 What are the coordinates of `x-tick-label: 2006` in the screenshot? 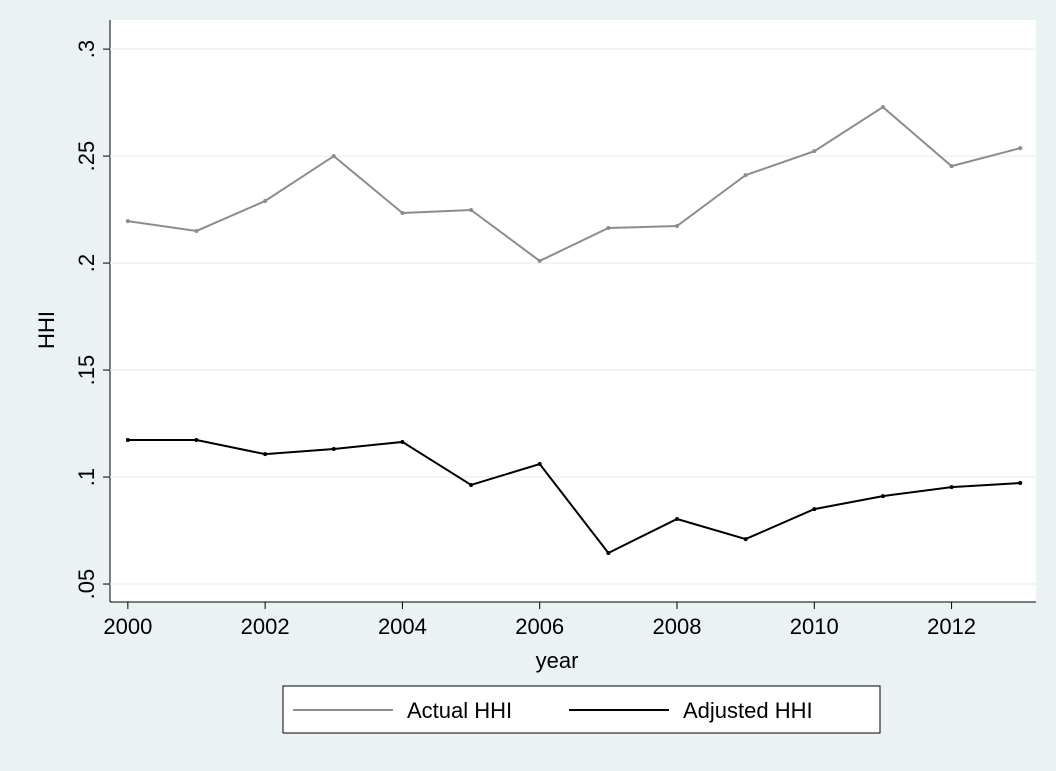 It's located at (539, 626).